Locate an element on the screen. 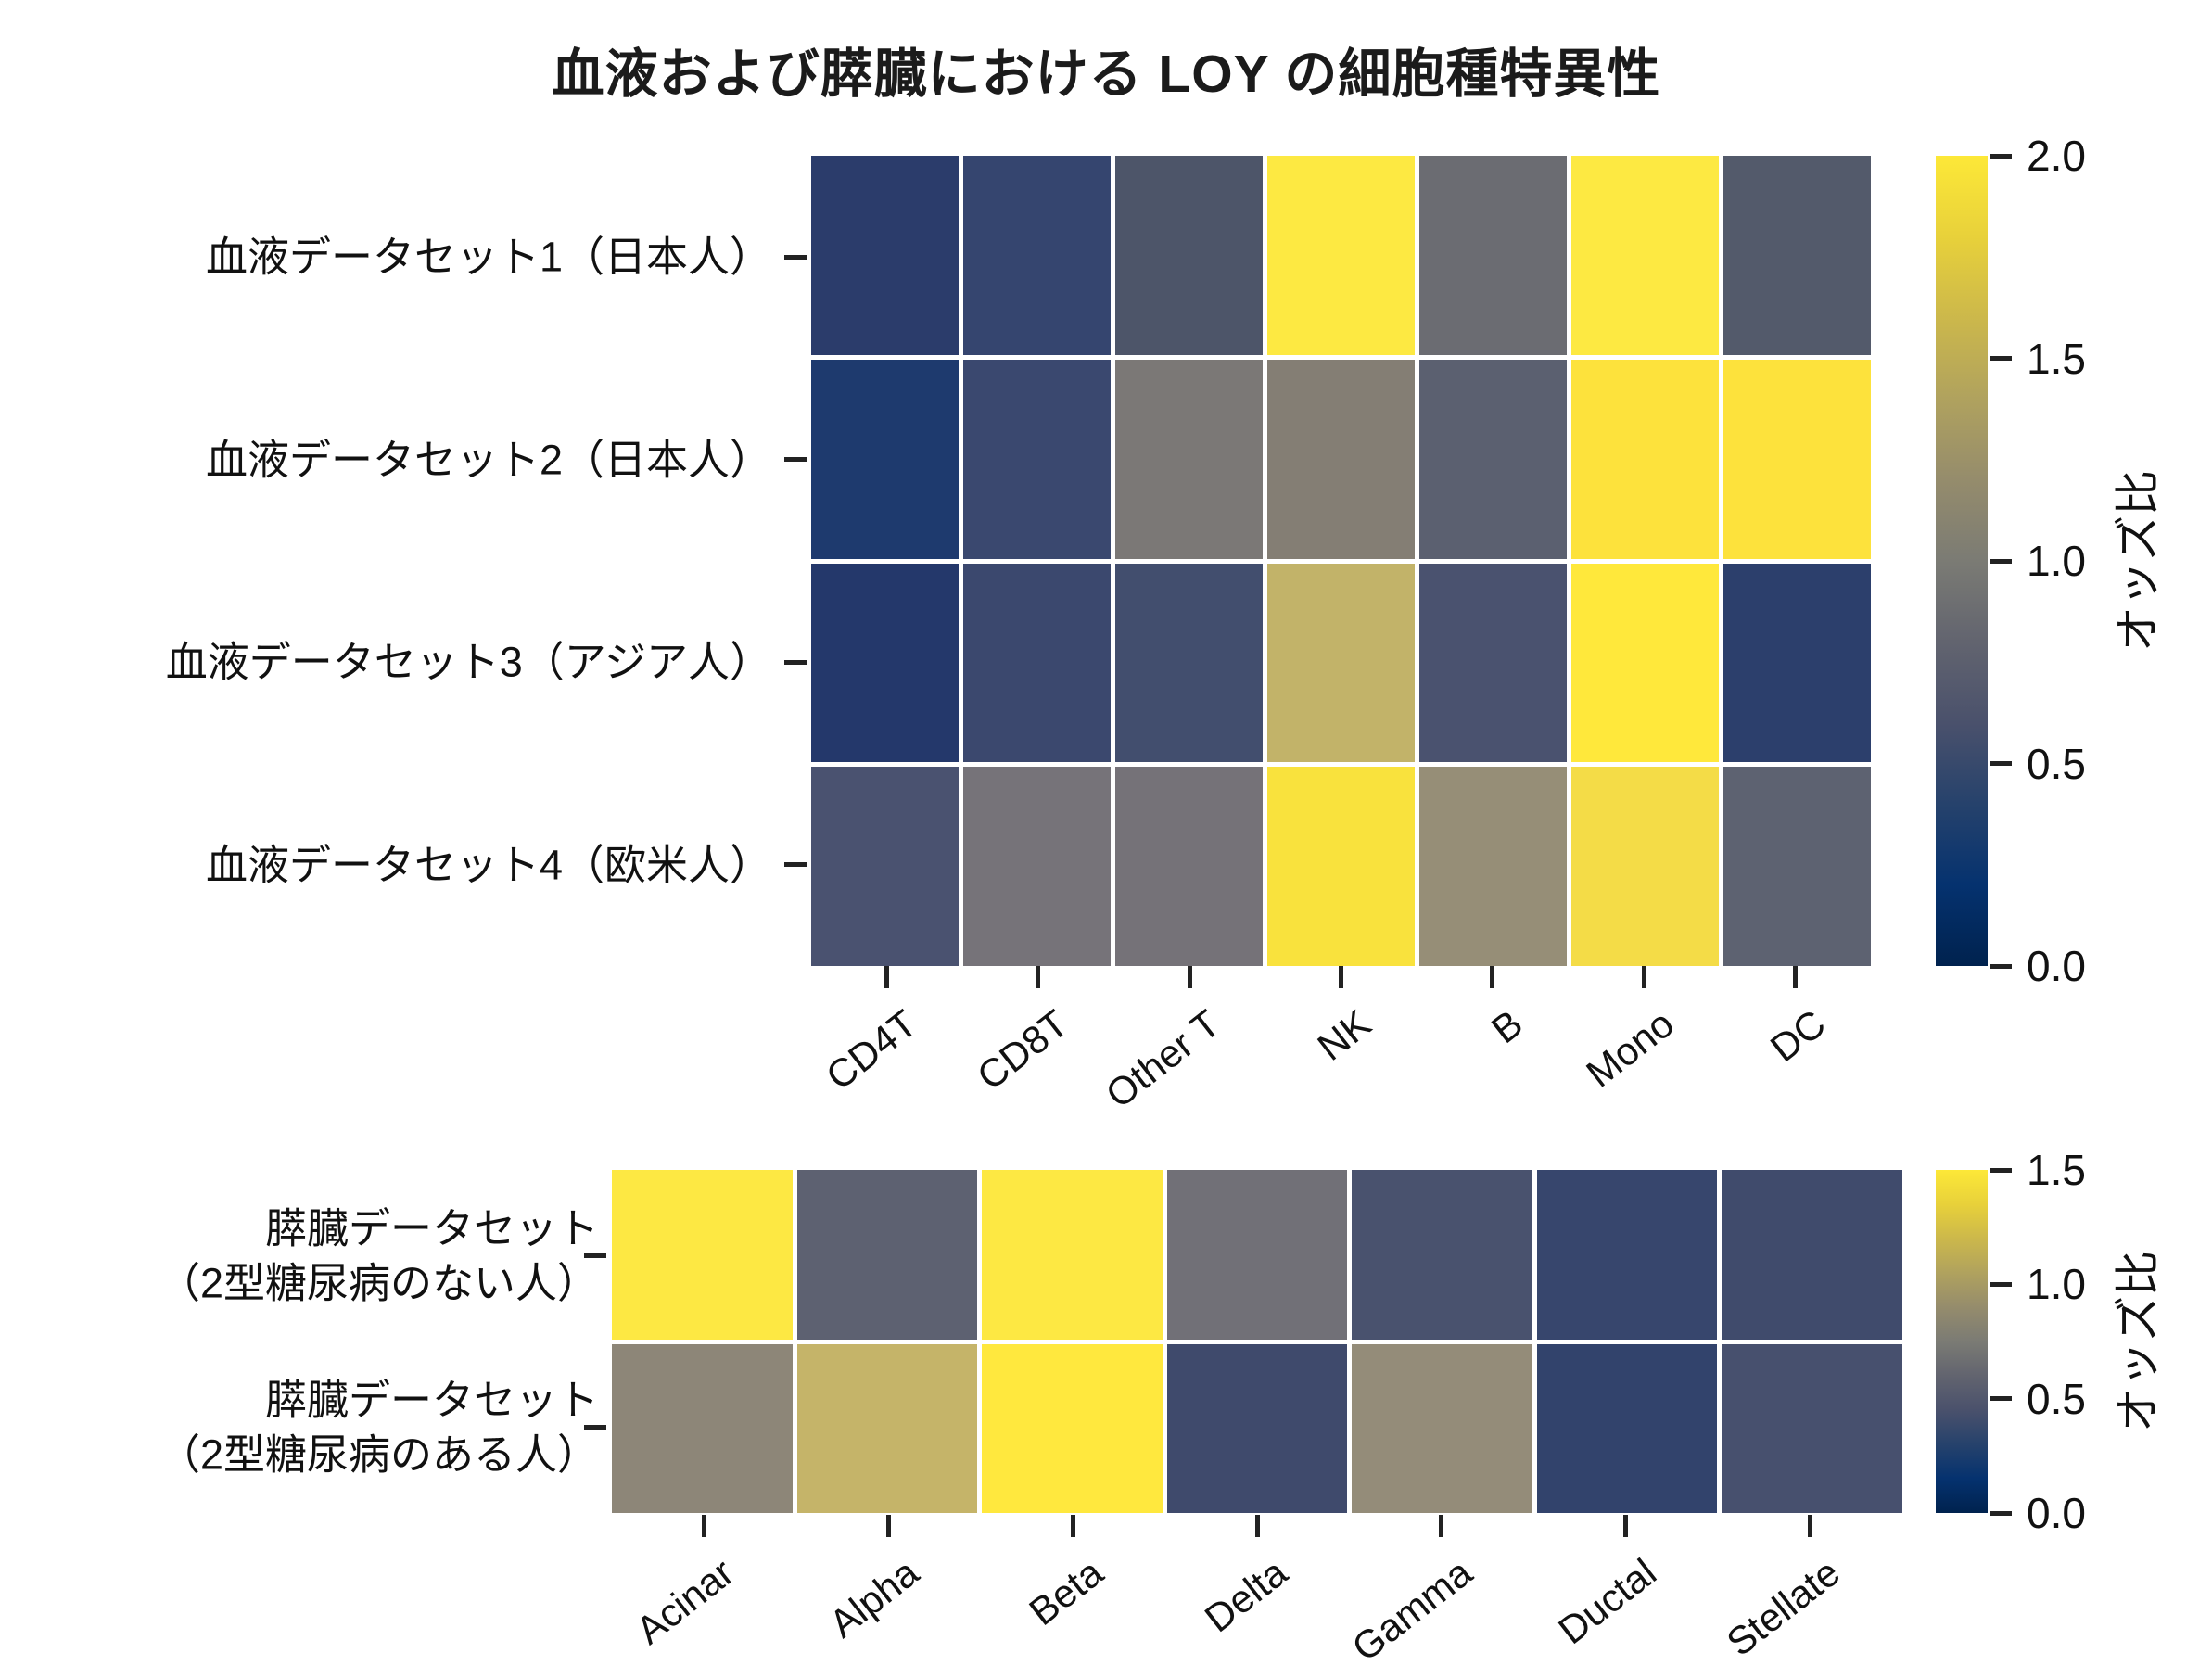 The width and height of the screenshot is (2212, 1678). cell-pancreas-1-stellate is located at coordinates (1812, 1428).